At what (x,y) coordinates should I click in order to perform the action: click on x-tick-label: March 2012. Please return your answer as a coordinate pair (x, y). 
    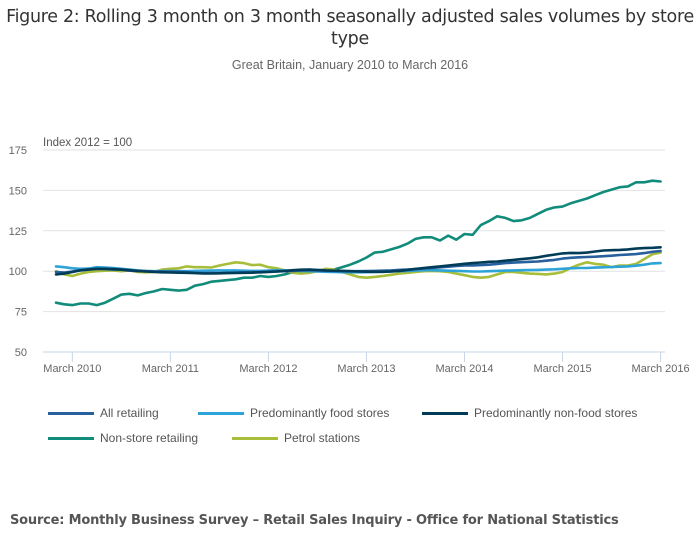
    Looking at the image, I should click on (268, 369).